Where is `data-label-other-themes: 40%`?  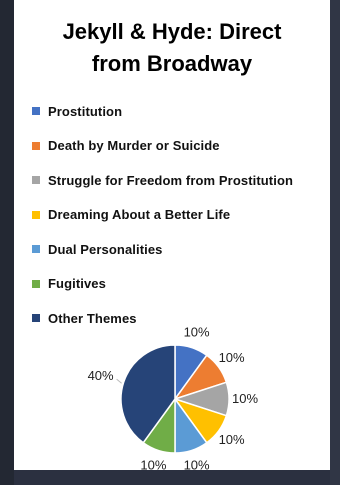 data-label-other-themes: 40% is located at coordinates (101, 375).